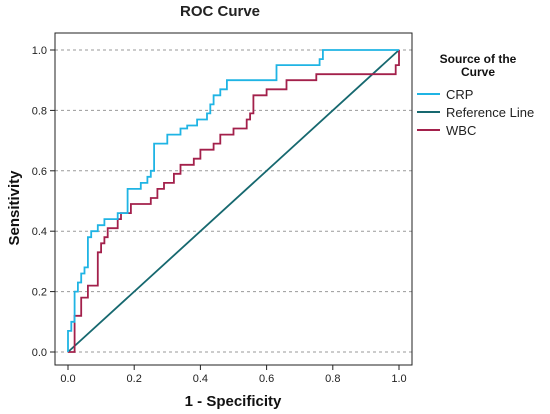 This screenshot has height=414, width=550. Describe the element at coordinates (478, 72) in the screenshot. I see `legend-title-line-2: Curve` at that location.